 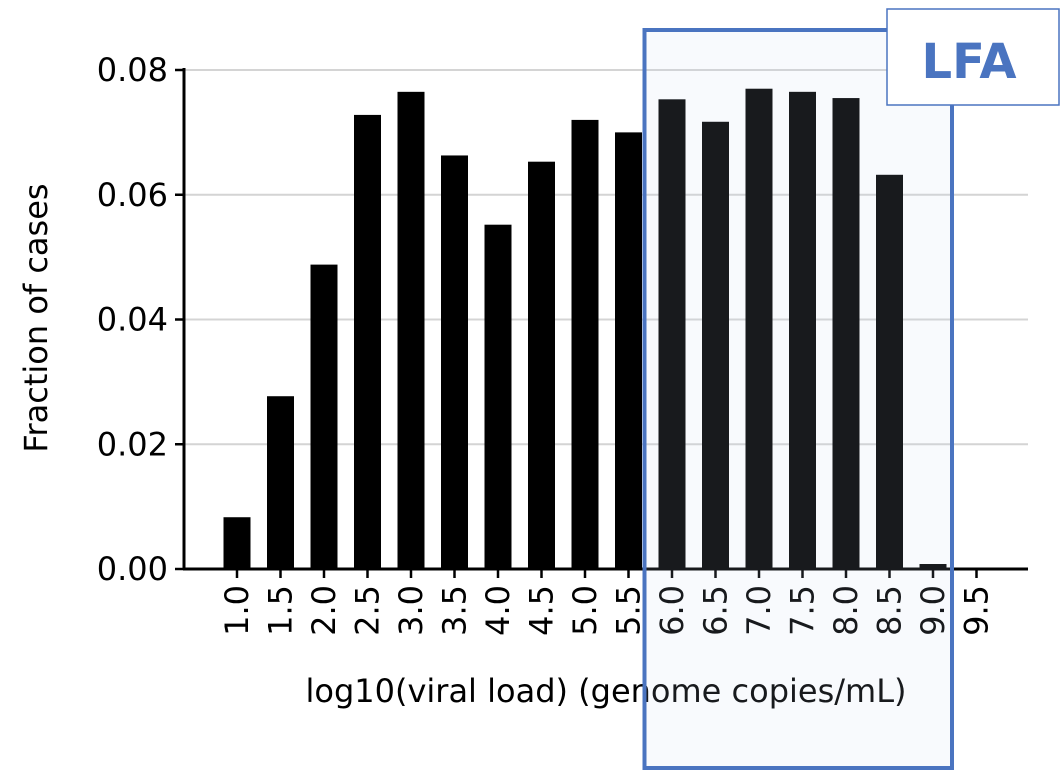 I want to click on bar-3.0, so click(x=411, y=330).